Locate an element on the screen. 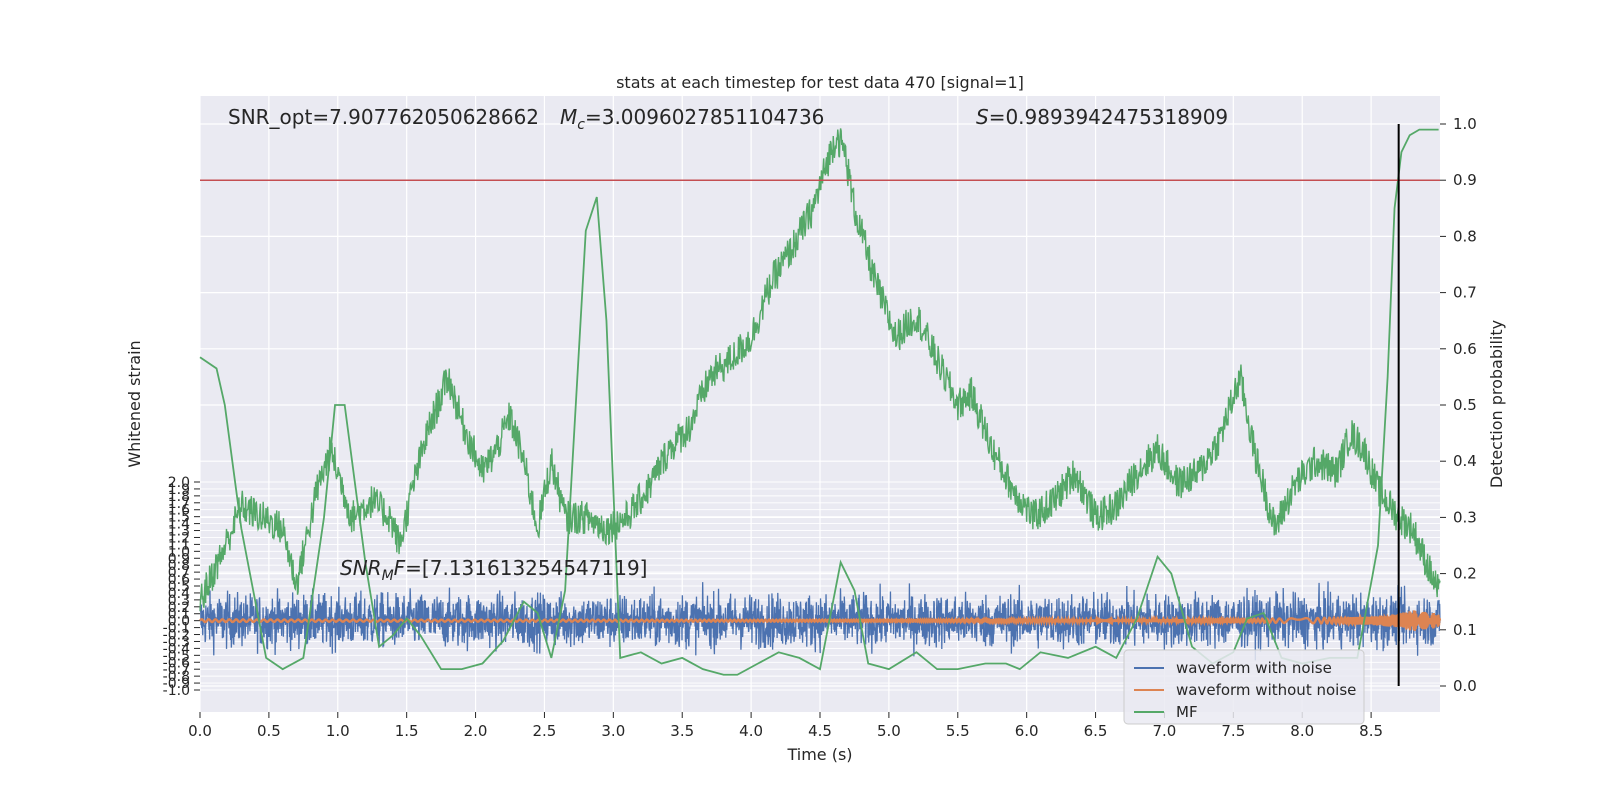 The image size is (1600, 800). x-tick-label: 8.0 is located at coordinates (1302, 731).